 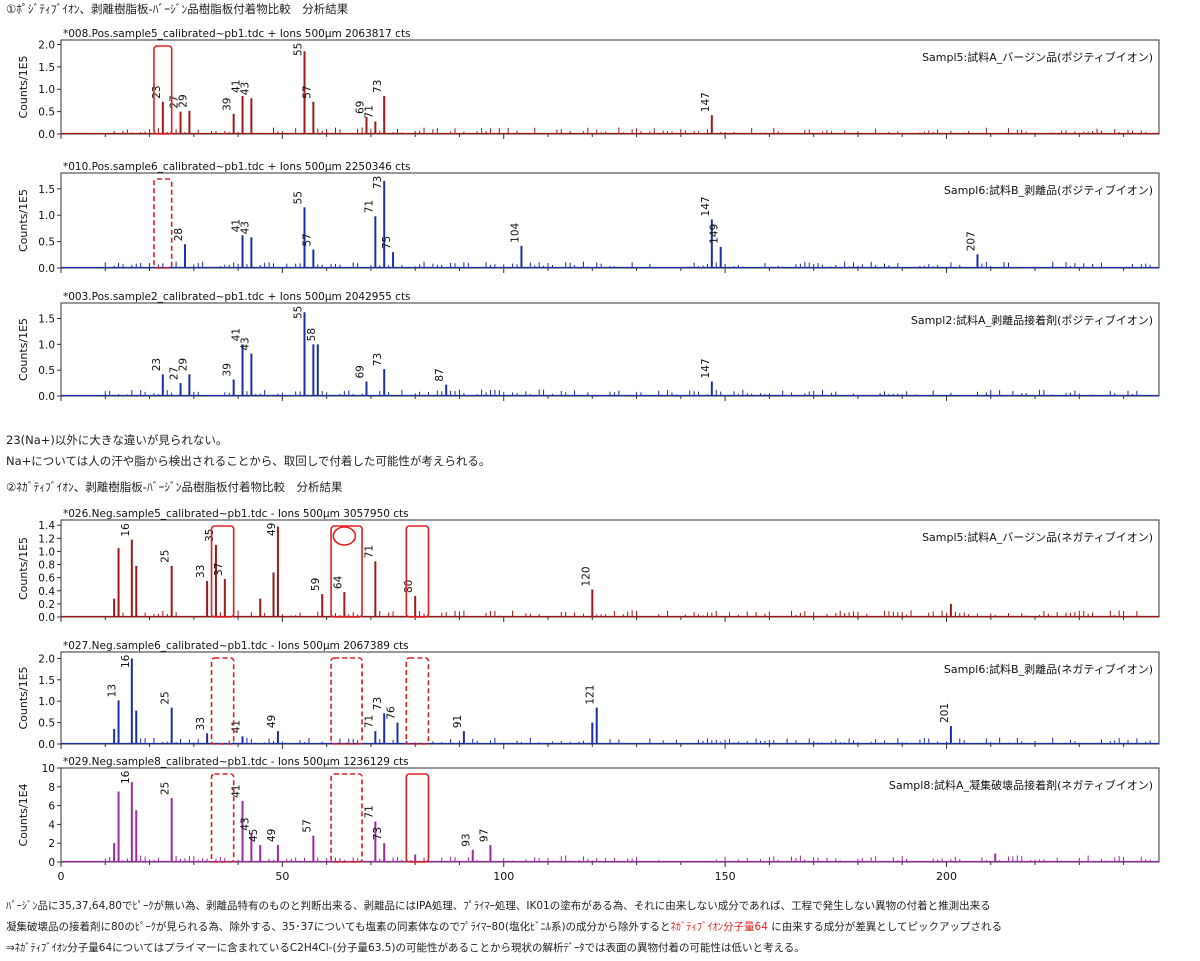 I want to click on peak-label: 27, so click(x=175, y=373).